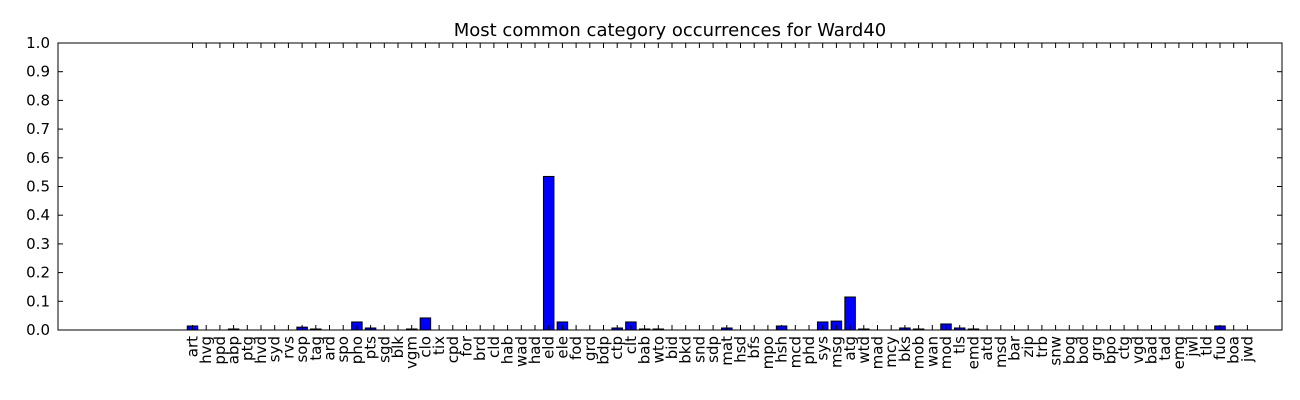 This screenshot has height=400, width=1300. Describe the element at coordinates (38, 158) in the screenshot. I see `y-tick-label: 0.6` at that location.